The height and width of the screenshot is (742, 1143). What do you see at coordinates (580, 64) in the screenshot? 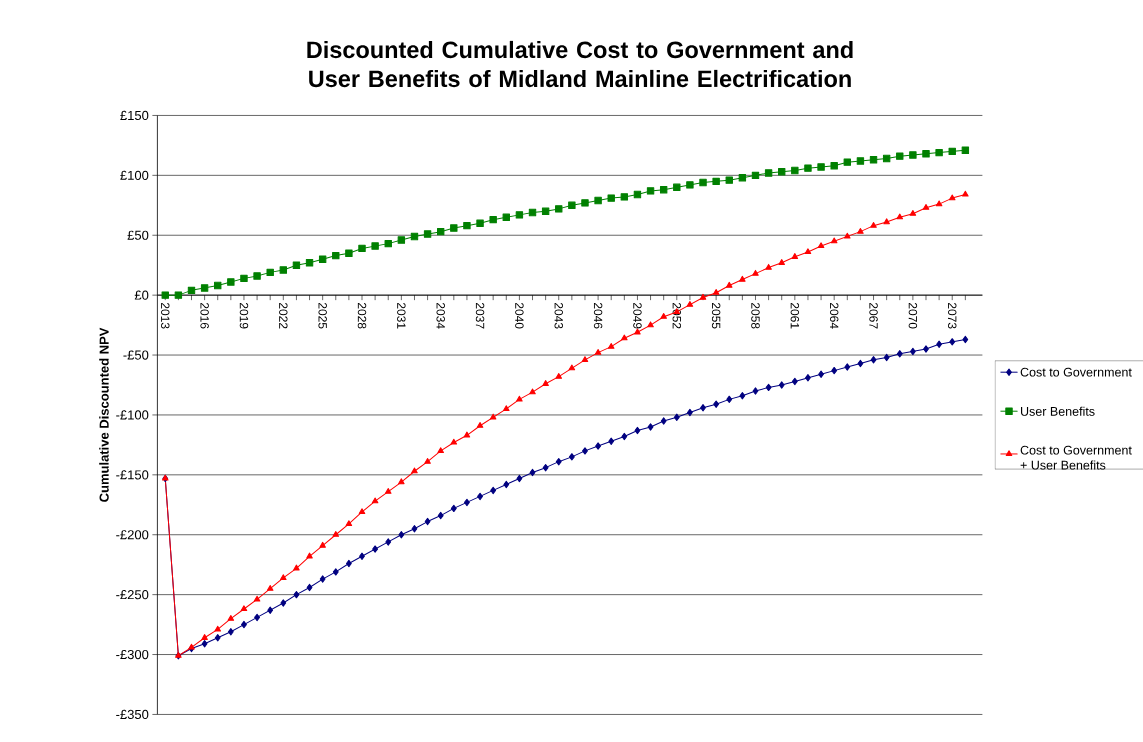
I see `chart-title: Discounted Cumulative Cost to Government and User Benefits of Midland Mainline Electrification` at bounding box center [580, 64].